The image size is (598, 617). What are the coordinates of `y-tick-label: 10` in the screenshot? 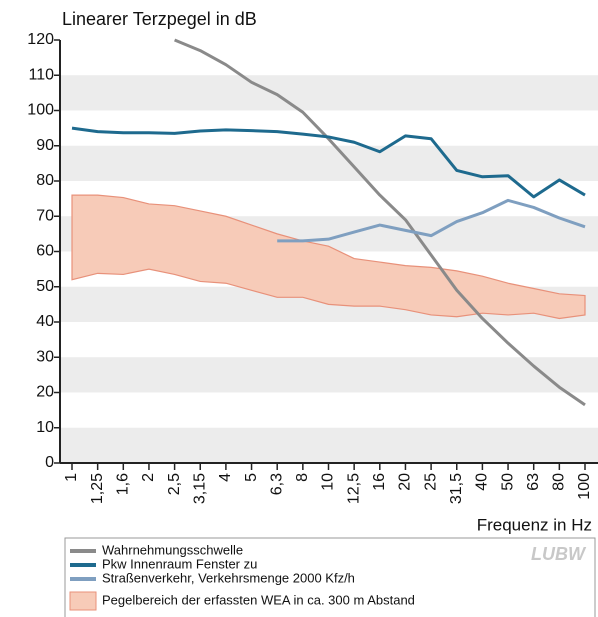 It's located at (45, 427).